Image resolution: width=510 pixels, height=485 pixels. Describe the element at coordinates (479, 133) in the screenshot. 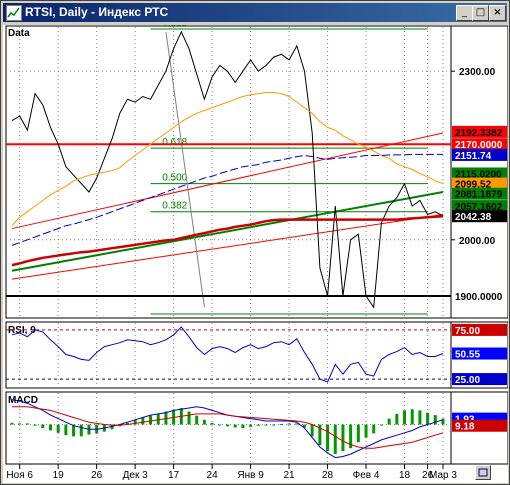

I see `value-tag-label: 2192.3382` at that location.